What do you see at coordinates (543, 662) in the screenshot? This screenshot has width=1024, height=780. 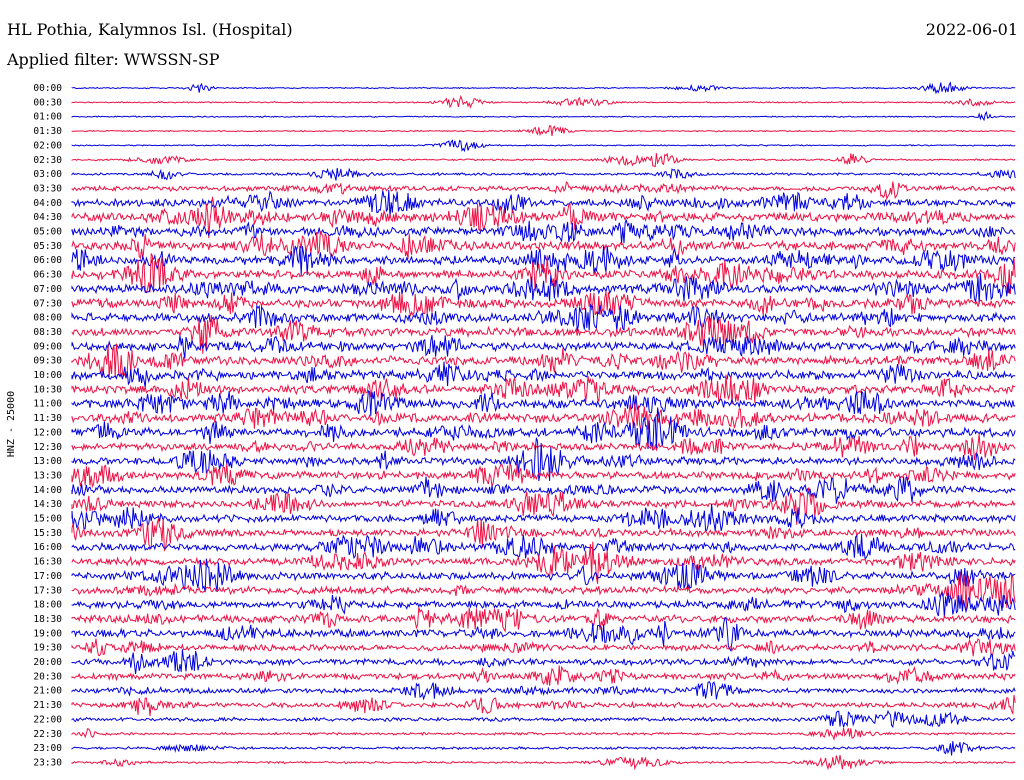 I see `trace-2000` at bounding box center [543, 662].